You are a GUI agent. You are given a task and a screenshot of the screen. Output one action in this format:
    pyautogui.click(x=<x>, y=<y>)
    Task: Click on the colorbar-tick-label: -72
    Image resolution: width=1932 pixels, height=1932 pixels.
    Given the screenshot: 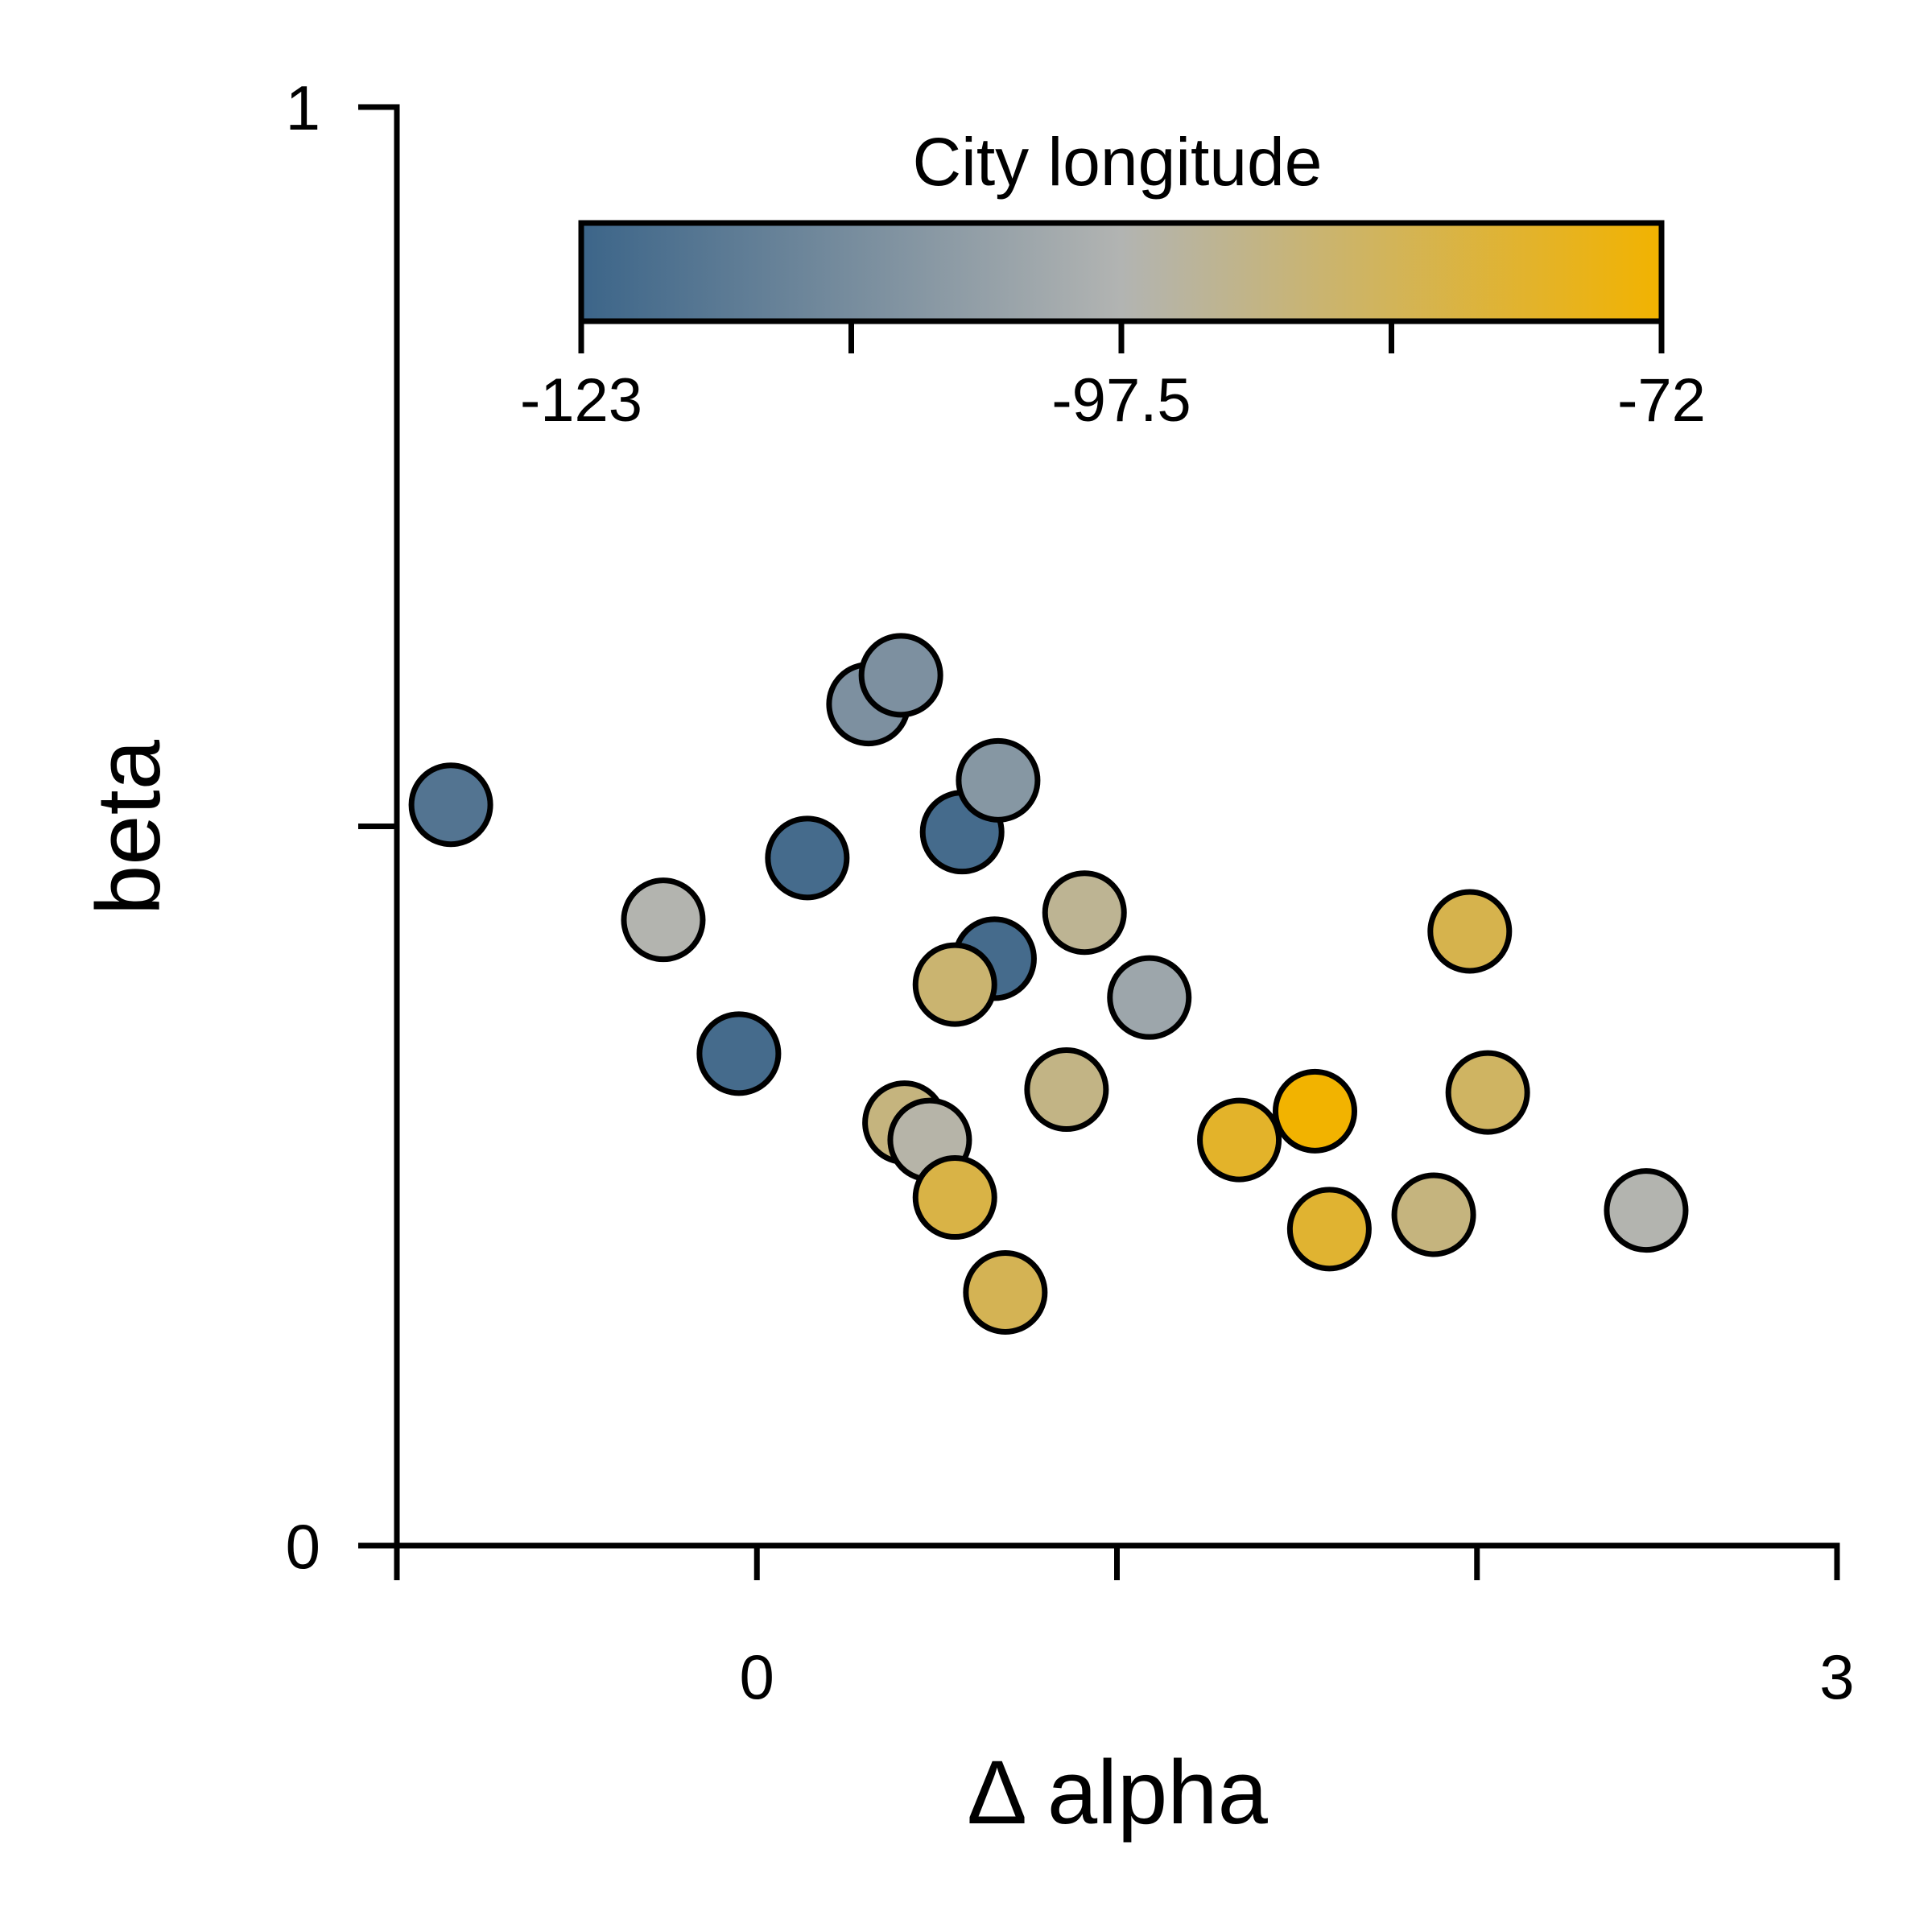 What is the action you would take?
    pyautogui.click(x=1661, y=400)
    